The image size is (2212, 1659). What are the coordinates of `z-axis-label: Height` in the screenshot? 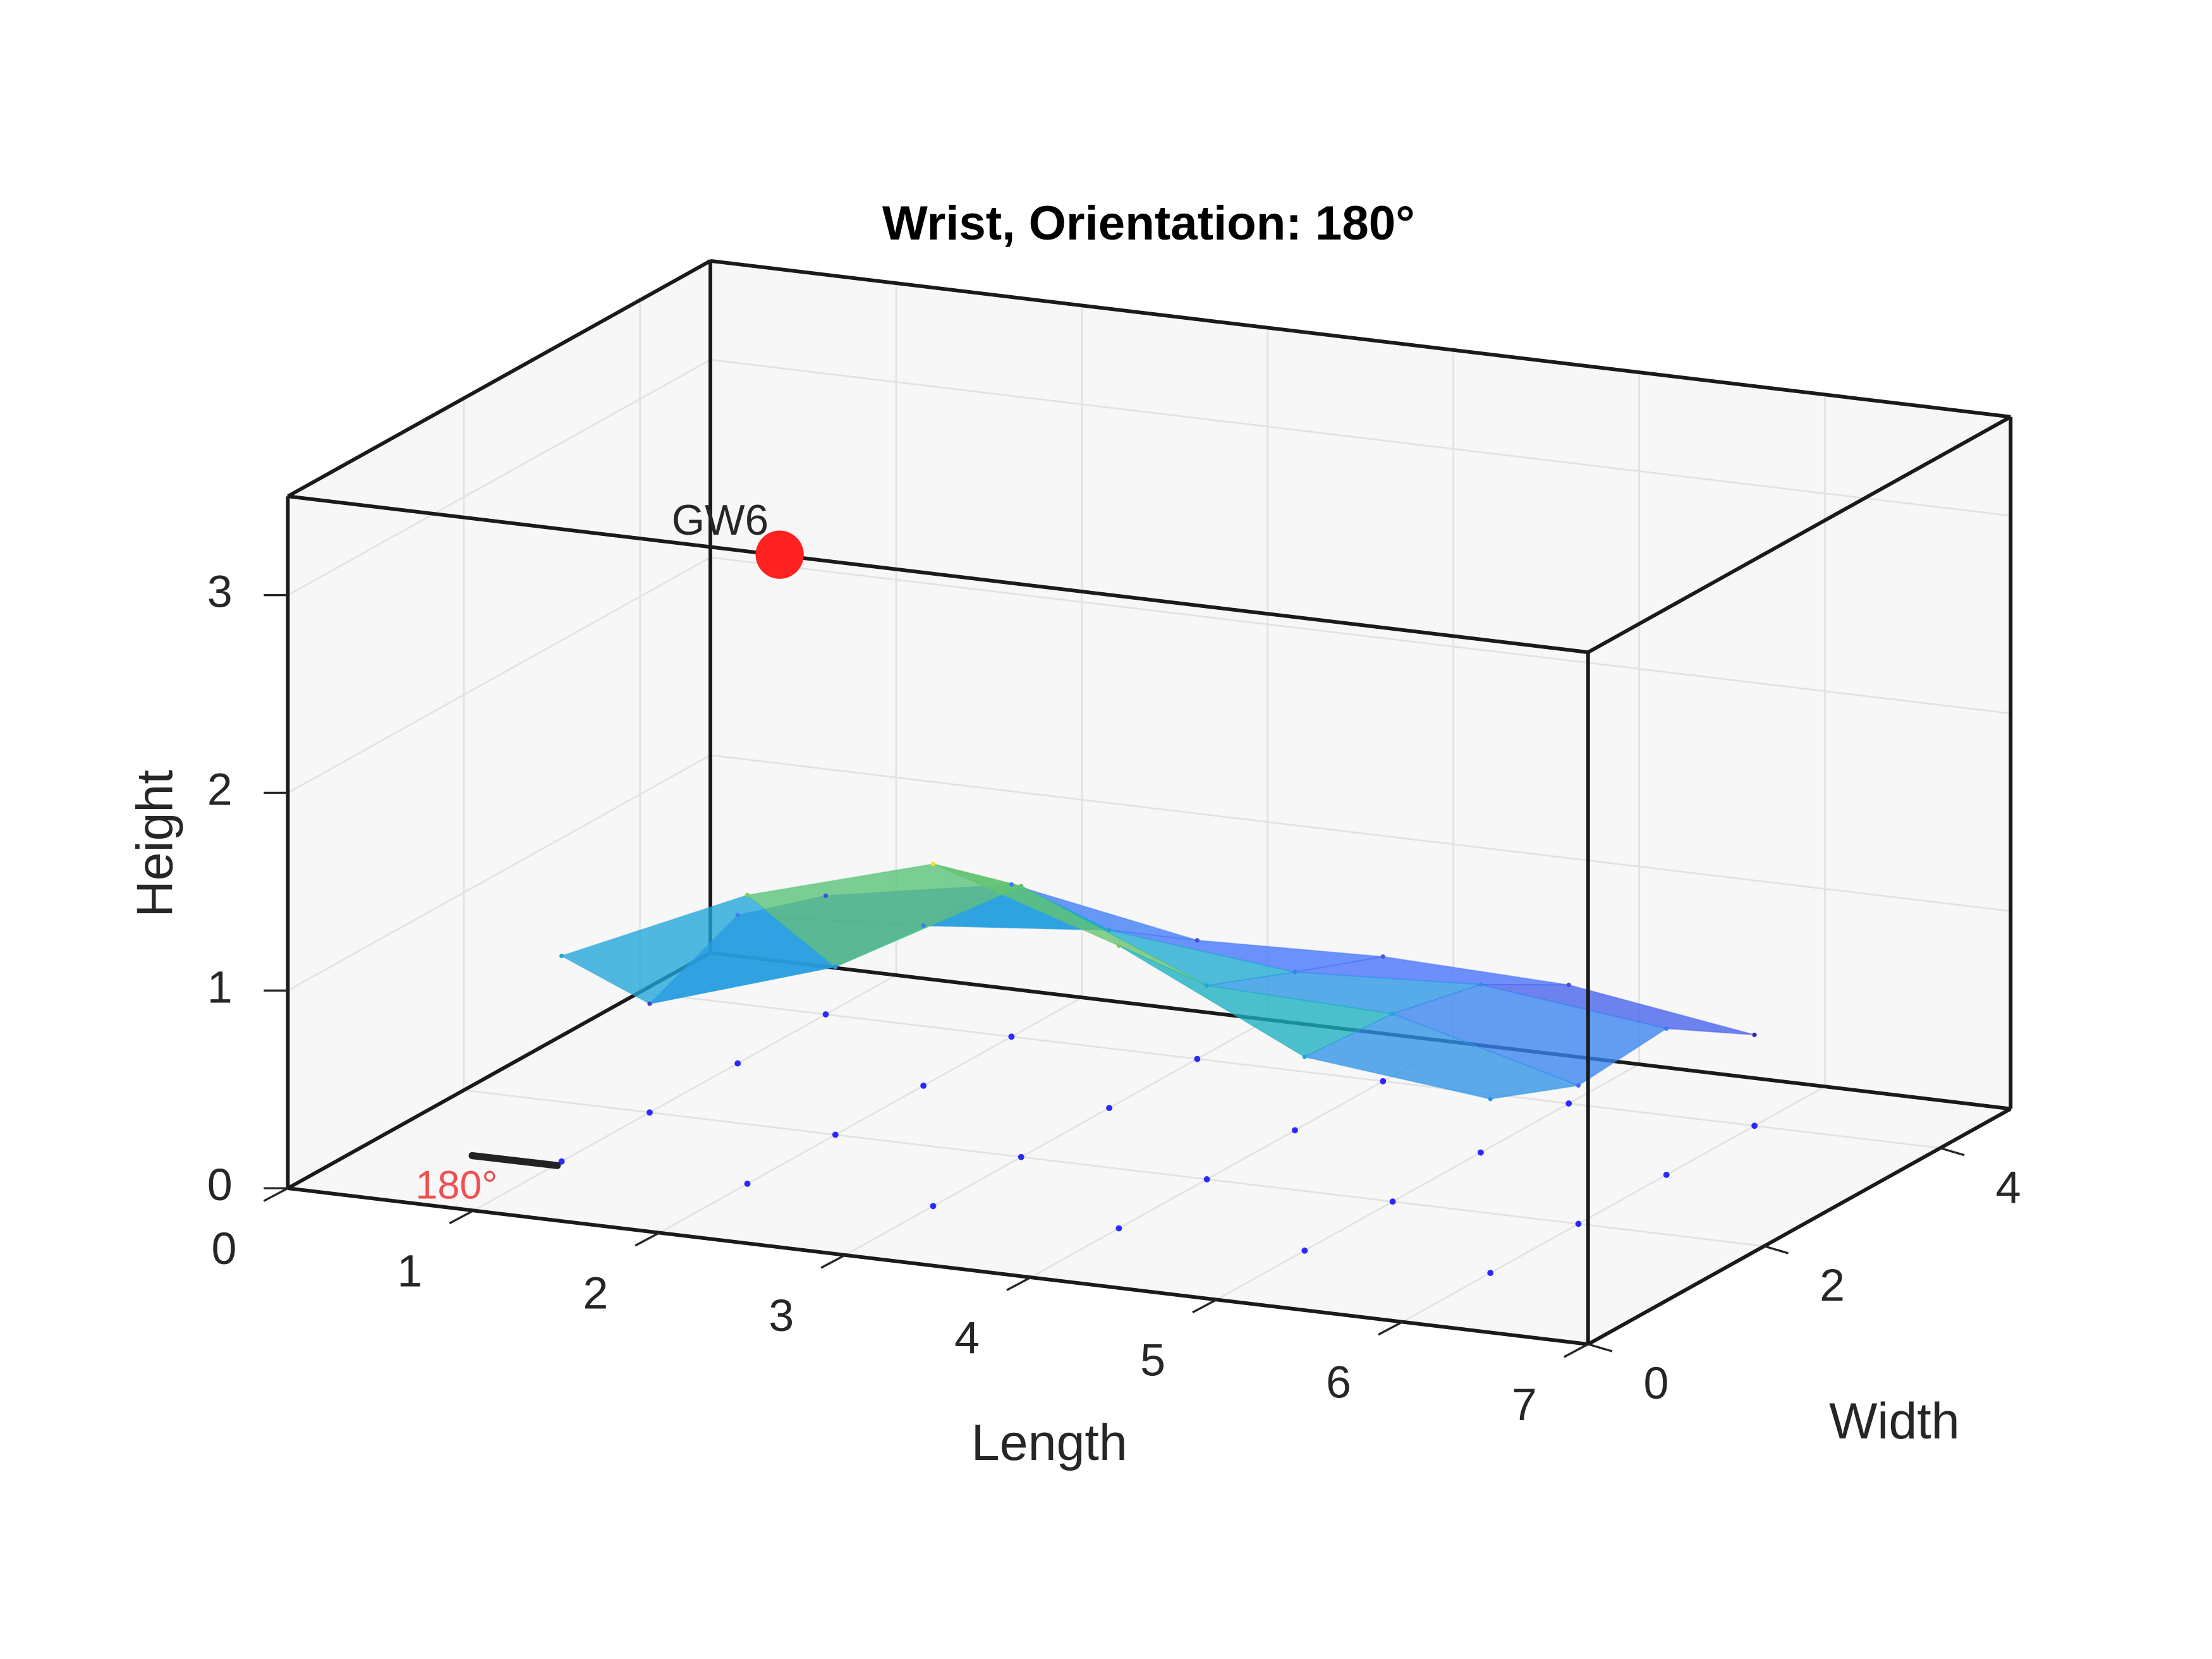 It's located at (155, 843).